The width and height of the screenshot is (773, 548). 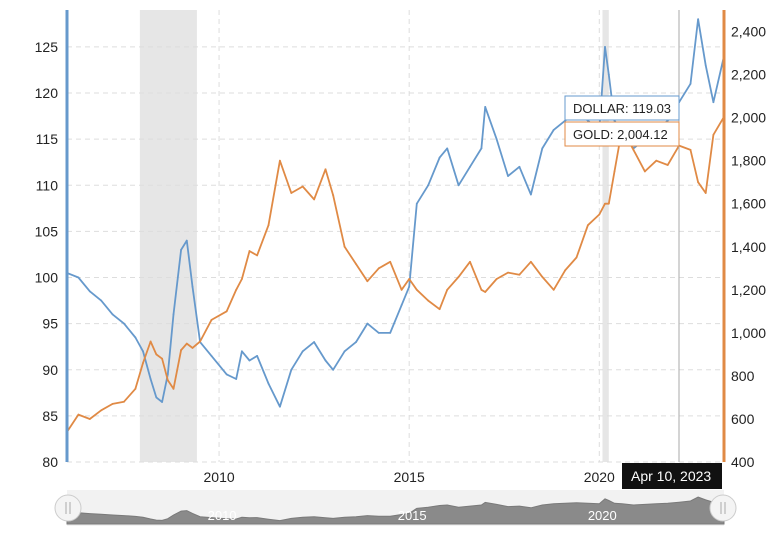 I want to click on right-tick-label: 1,800, so click(x=748, y=161).